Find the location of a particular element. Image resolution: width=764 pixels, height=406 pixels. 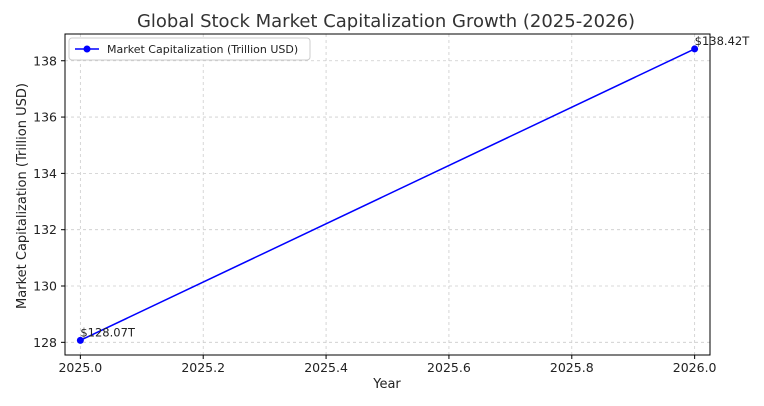

legend: Market Capitalization (Trillion USD) is located at coordinates (189, 49).